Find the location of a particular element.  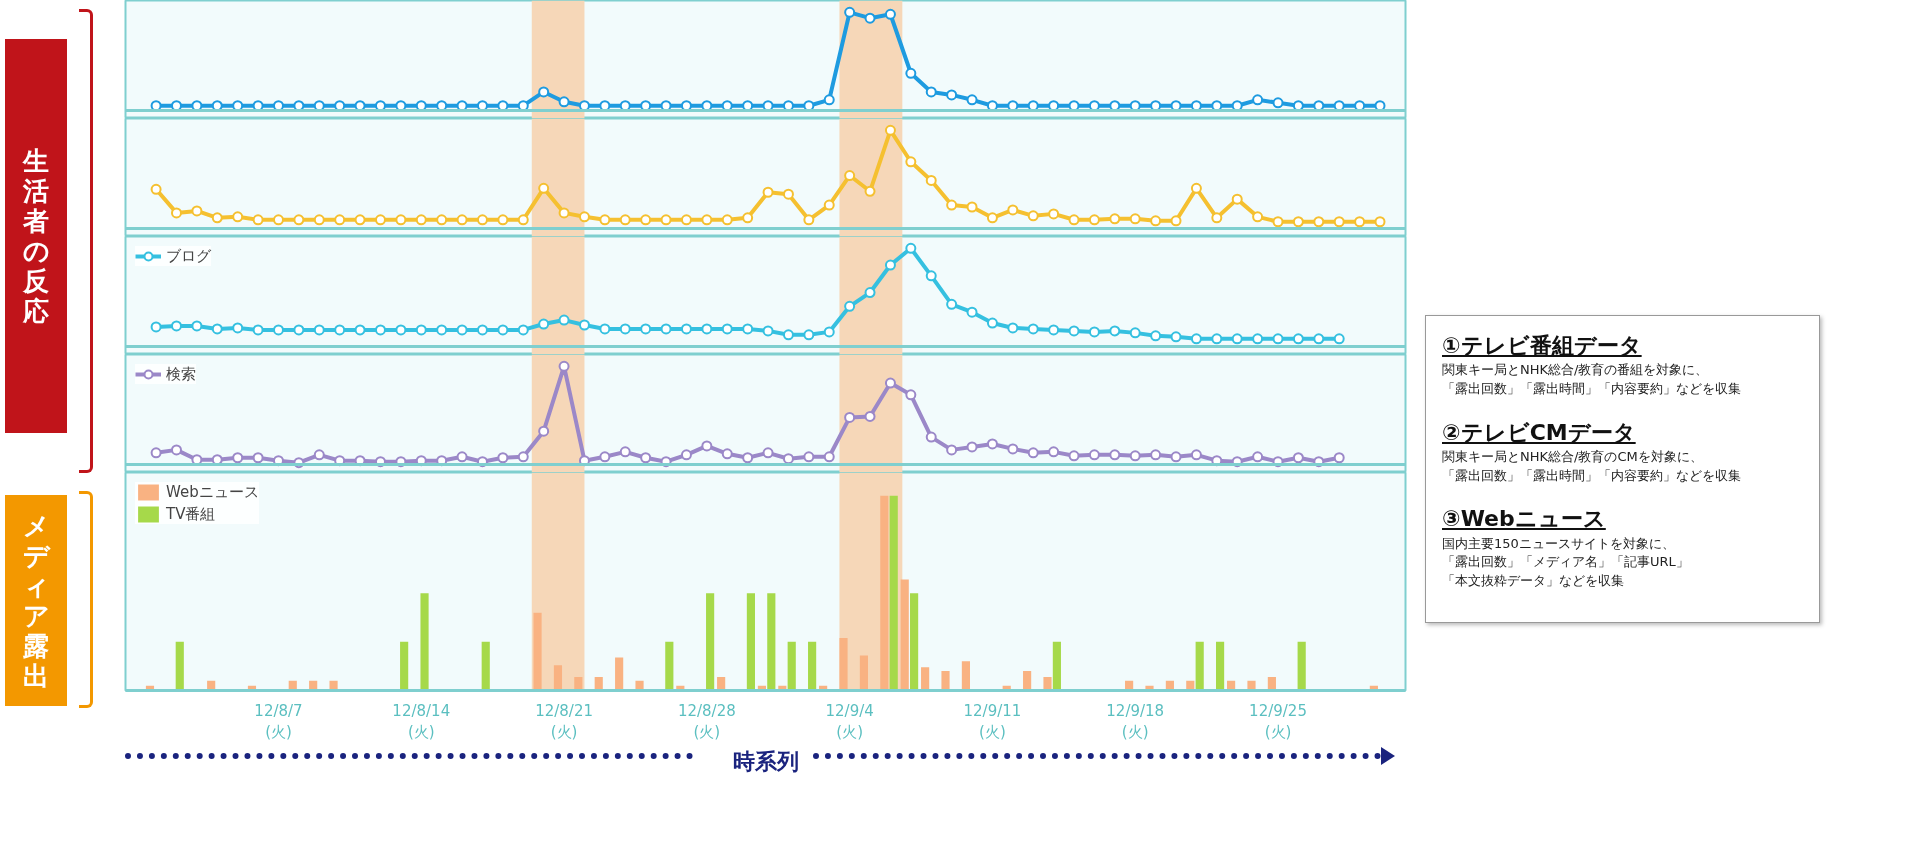

text: ①テレビ番組データ is located at coordinates (1542, 346).